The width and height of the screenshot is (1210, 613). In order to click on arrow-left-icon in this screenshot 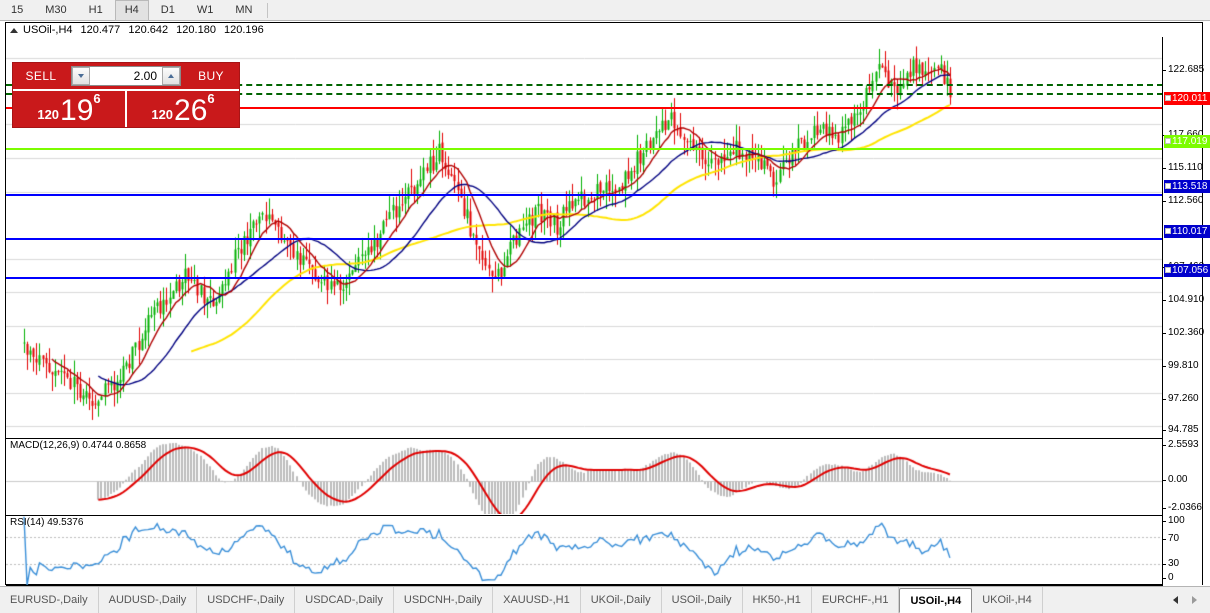, I will do `click(1175, 600)`.